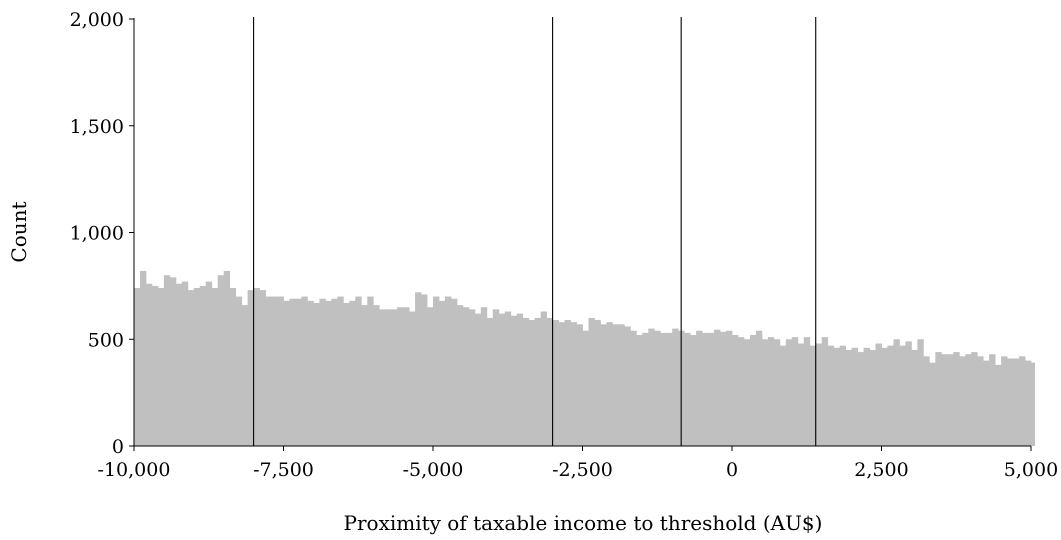 This screenshot has height=540, width=1061. I want to click on x-tick-label: -10,000, so click(134, 470).